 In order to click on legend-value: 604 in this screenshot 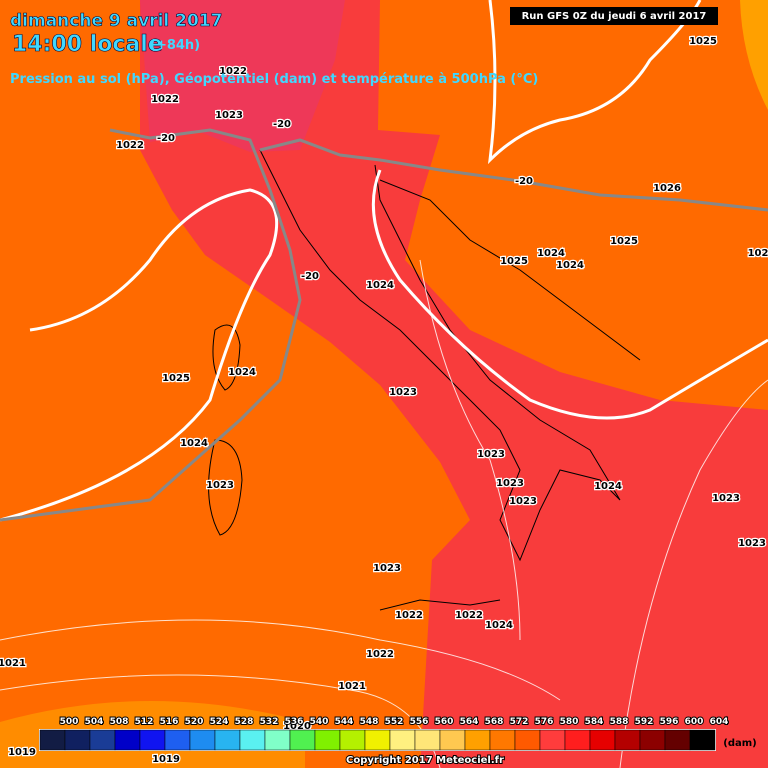, I will do `click(719, 722)`.